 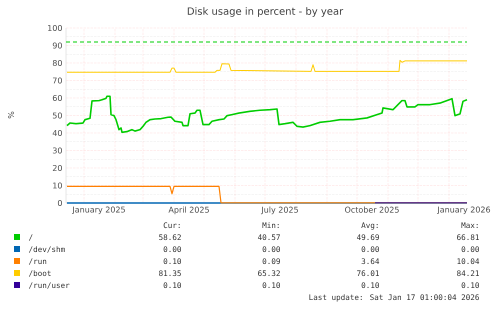 What do you see at coordinates (57, 98) in the screenshot?
I see `y-tick-label: 60` at bounding box center [57, 98].